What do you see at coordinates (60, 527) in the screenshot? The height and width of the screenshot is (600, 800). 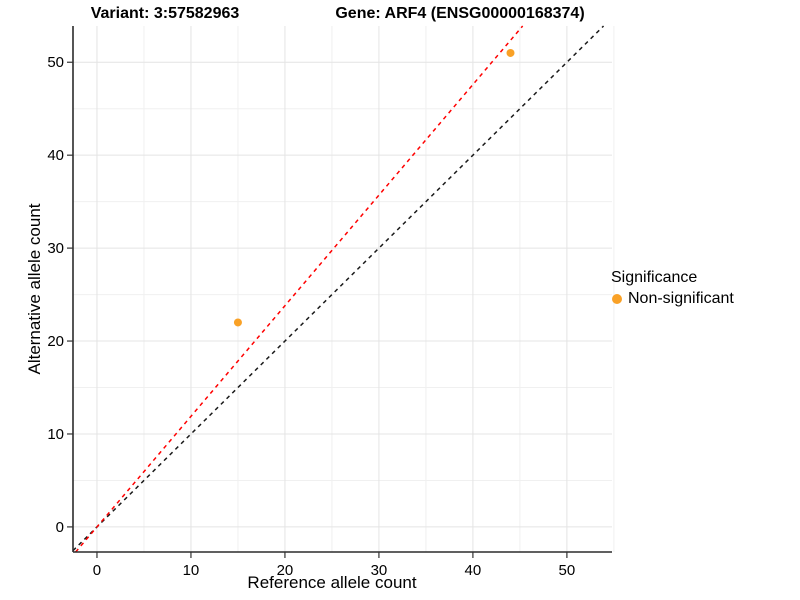 I see `y-tick-label: 0` at bounding box center [60, 527].